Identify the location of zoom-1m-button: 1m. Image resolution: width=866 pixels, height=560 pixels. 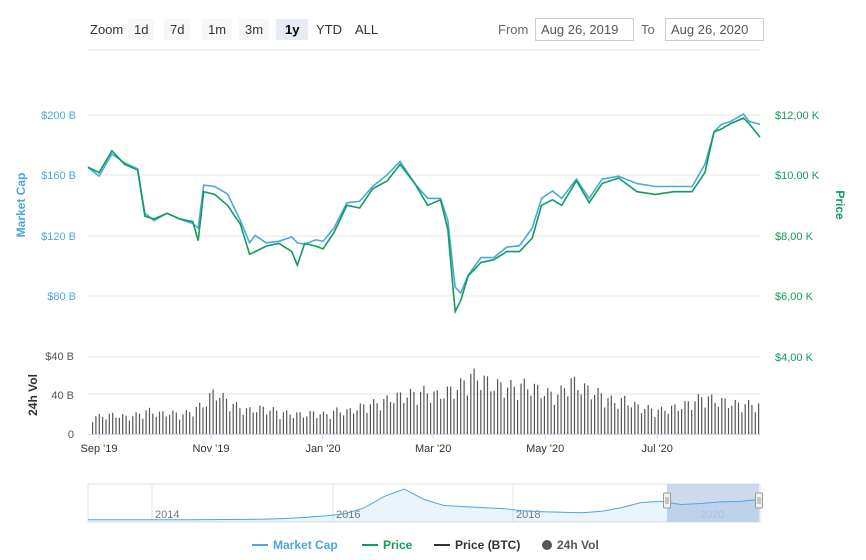
(217, 29).